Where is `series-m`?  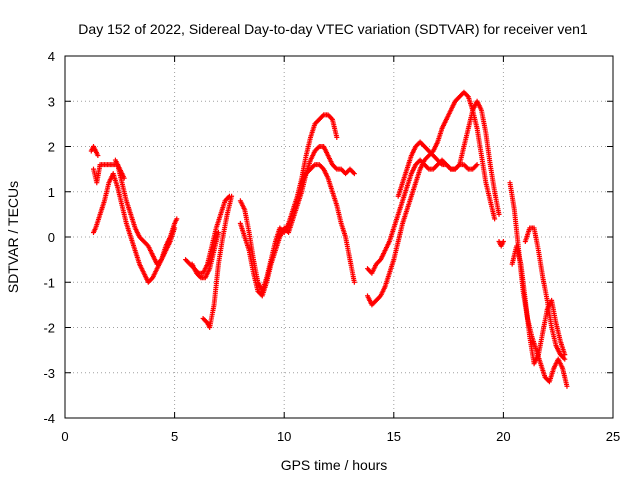 series-m is located at coordinates (437, 169).